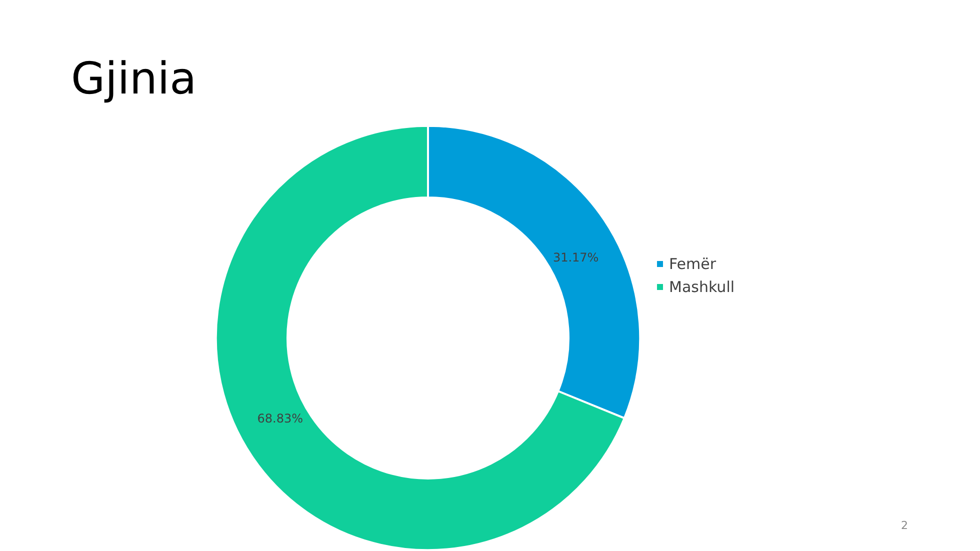  Describe the element at coordinates (904, 525) in the screenshot. I see `text: 2` at that location.